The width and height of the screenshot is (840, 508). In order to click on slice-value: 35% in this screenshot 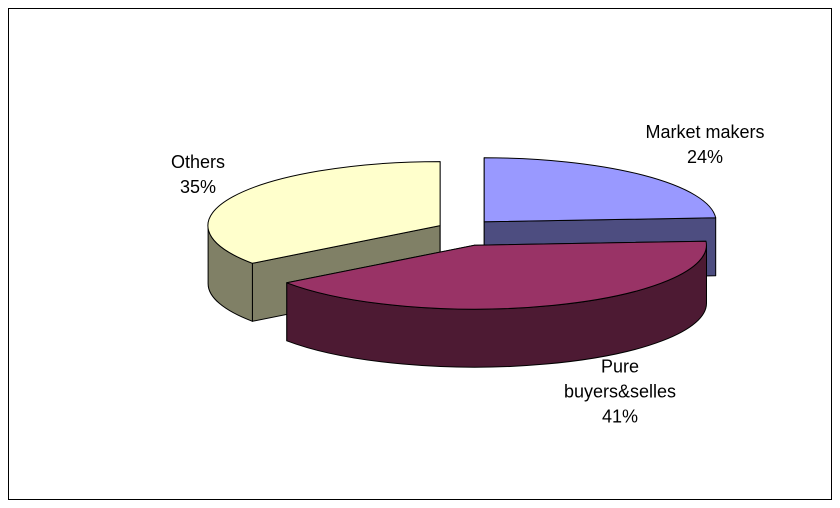, I will do `click(198, 187)`.